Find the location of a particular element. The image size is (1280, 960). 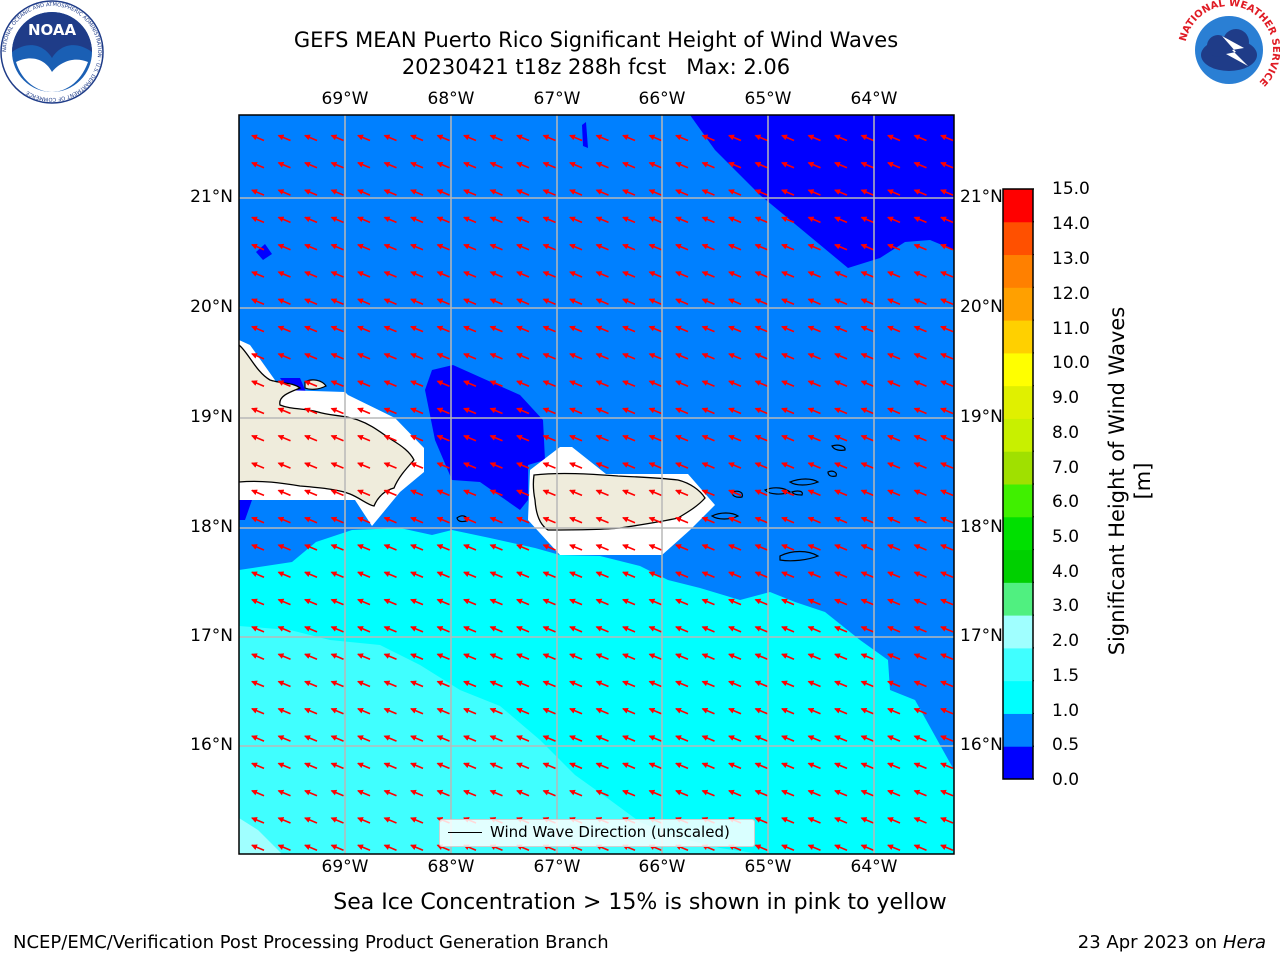

lat-label-left: 17°N is located at coordinates (211, 636).